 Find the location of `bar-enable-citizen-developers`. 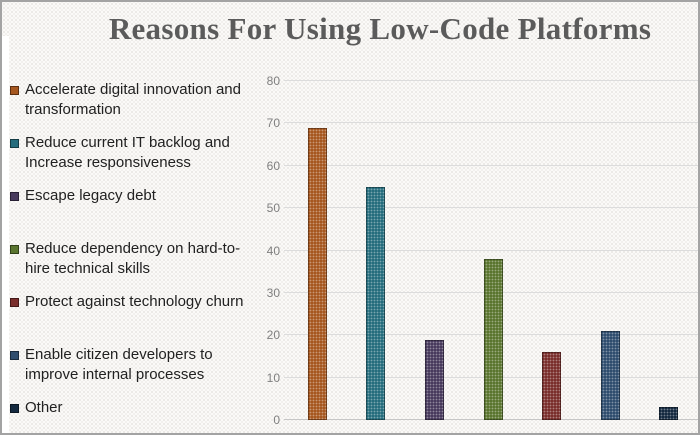

bar-enable-citizen-developers is located at coordinates (610, 375).